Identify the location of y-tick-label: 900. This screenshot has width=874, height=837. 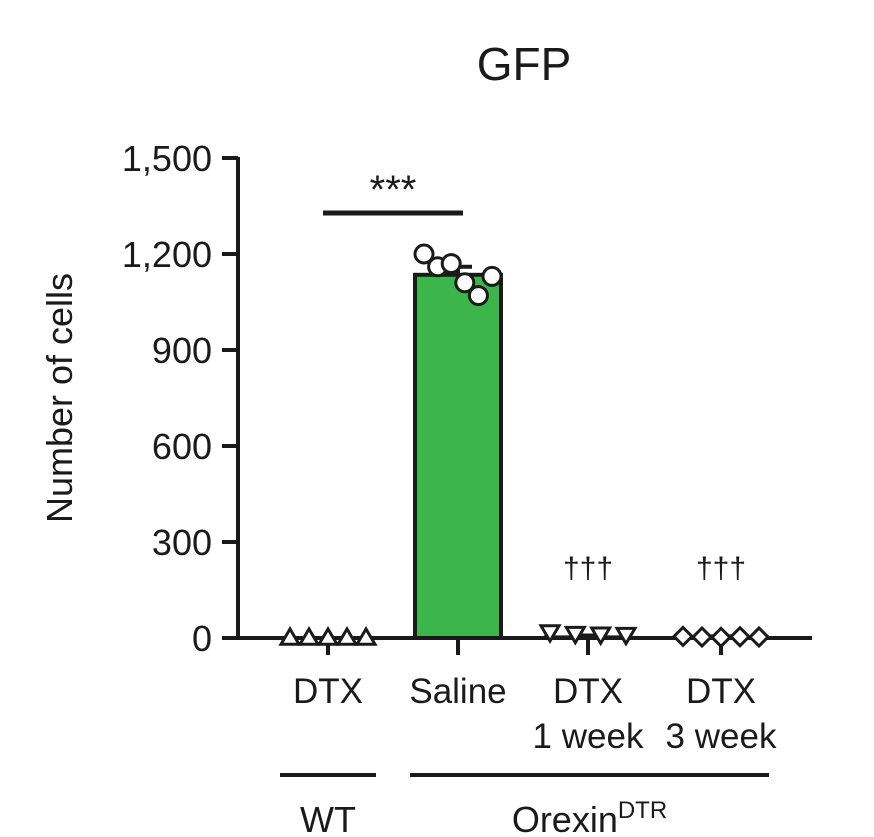
(182, 350).